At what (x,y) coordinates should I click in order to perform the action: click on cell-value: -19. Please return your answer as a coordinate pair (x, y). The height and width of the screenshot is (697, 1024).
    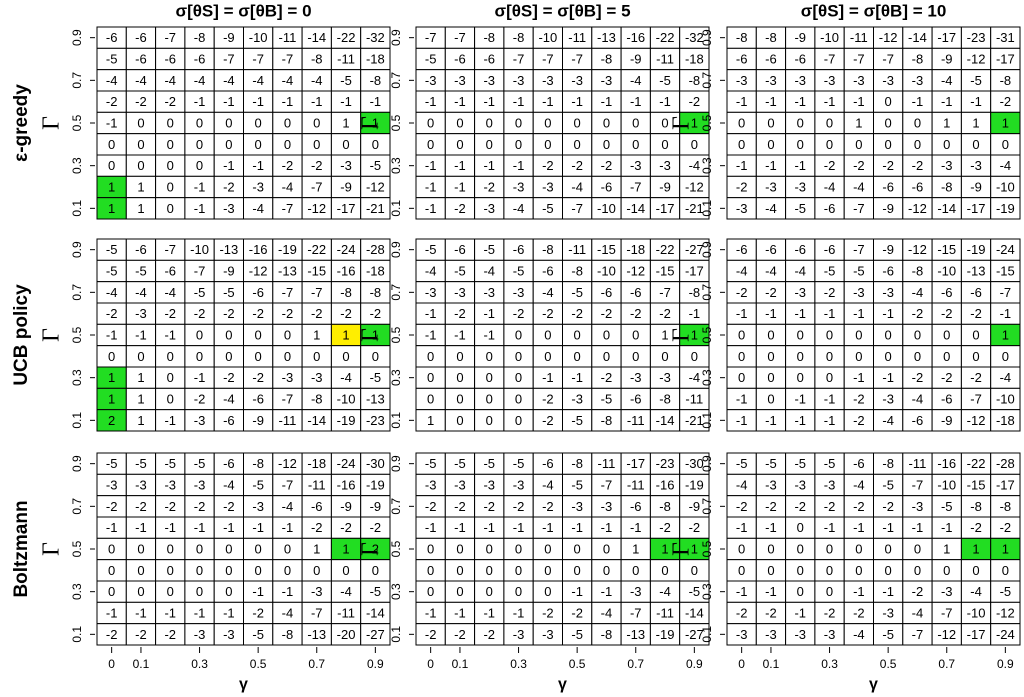
    Looking at the image, I should click on (1005, 208).